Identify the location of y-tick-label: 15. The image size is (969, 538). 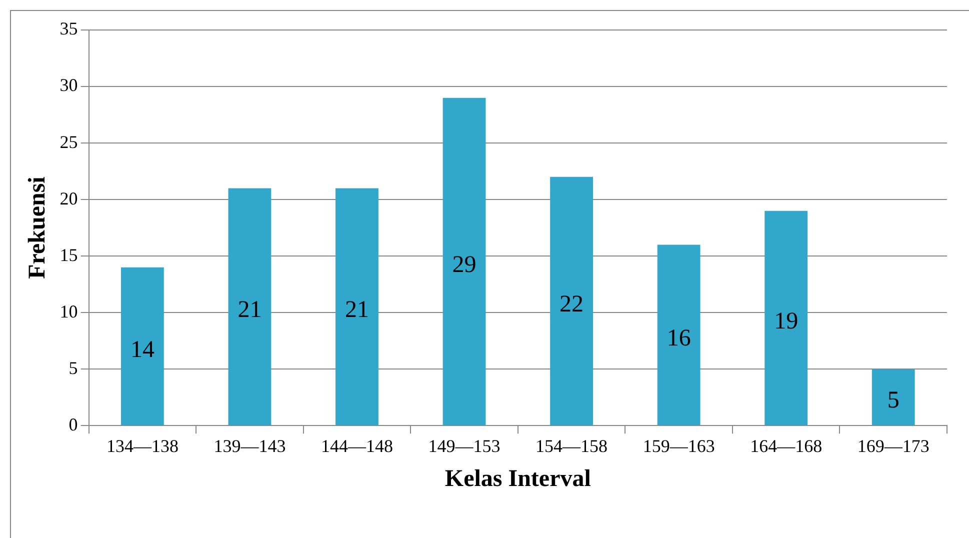
(69, 254).